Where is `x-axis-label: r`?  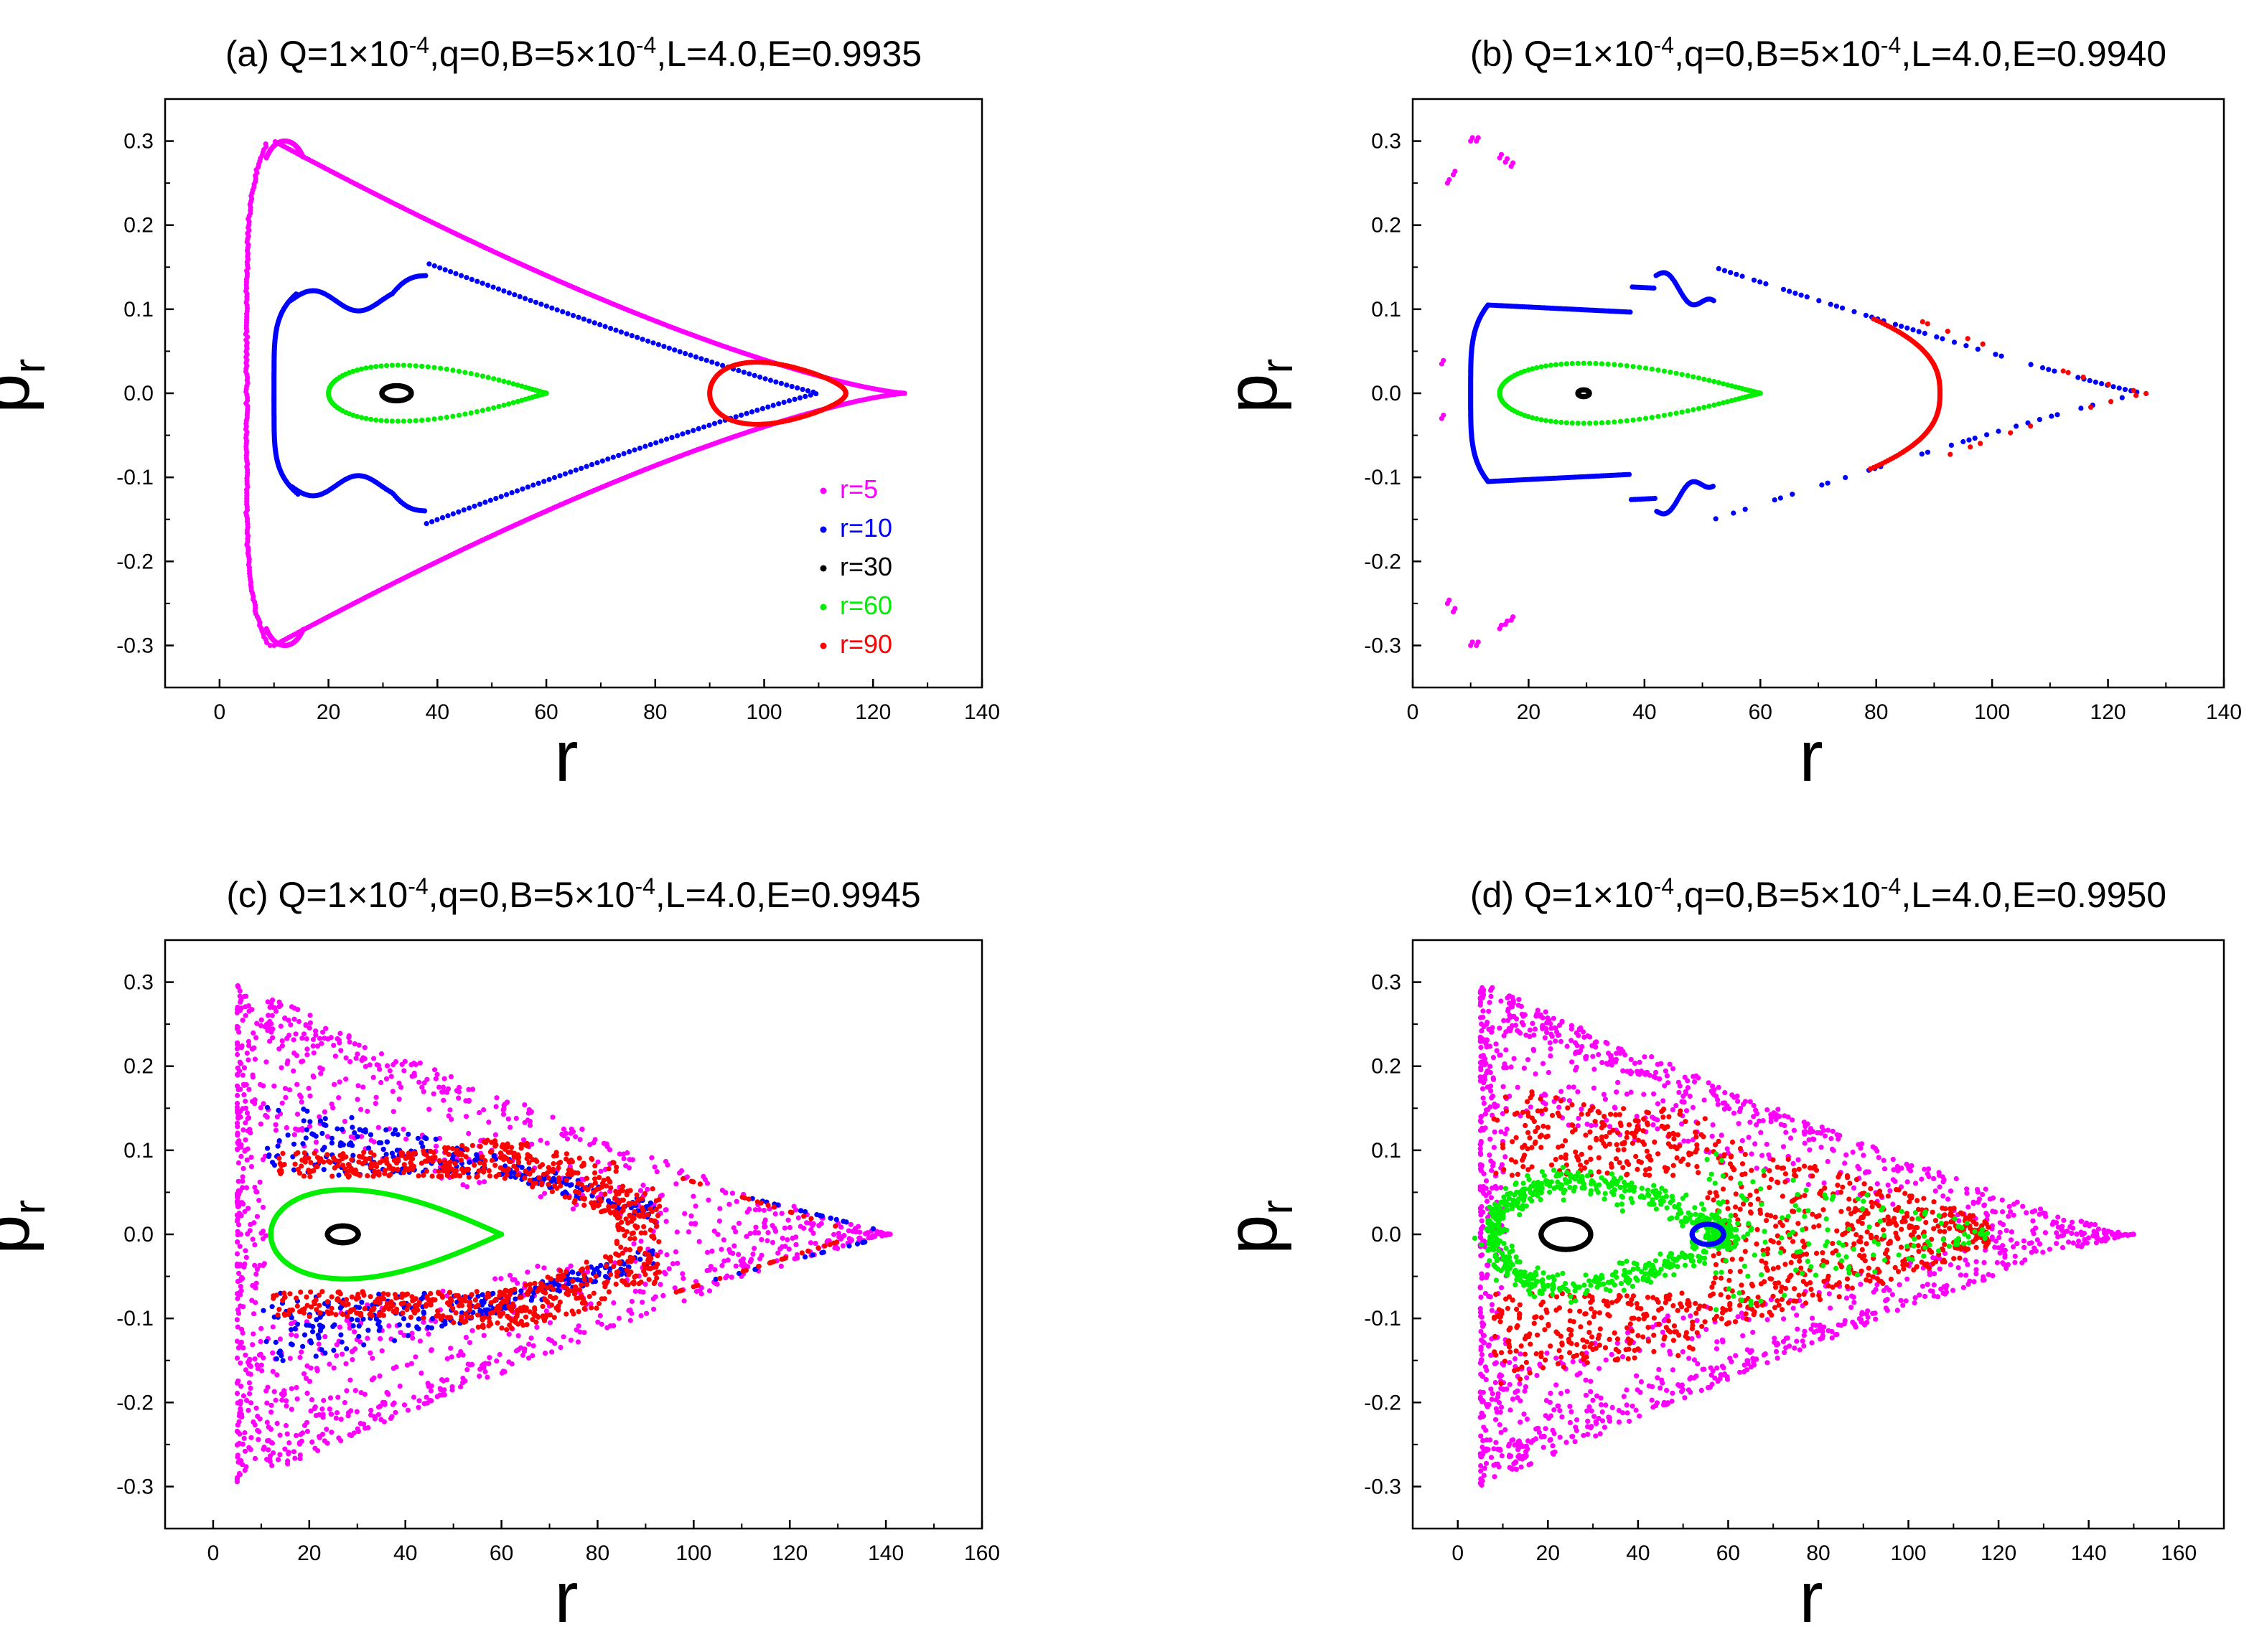
x-axis-label: r is located at coordinates (566, 756).